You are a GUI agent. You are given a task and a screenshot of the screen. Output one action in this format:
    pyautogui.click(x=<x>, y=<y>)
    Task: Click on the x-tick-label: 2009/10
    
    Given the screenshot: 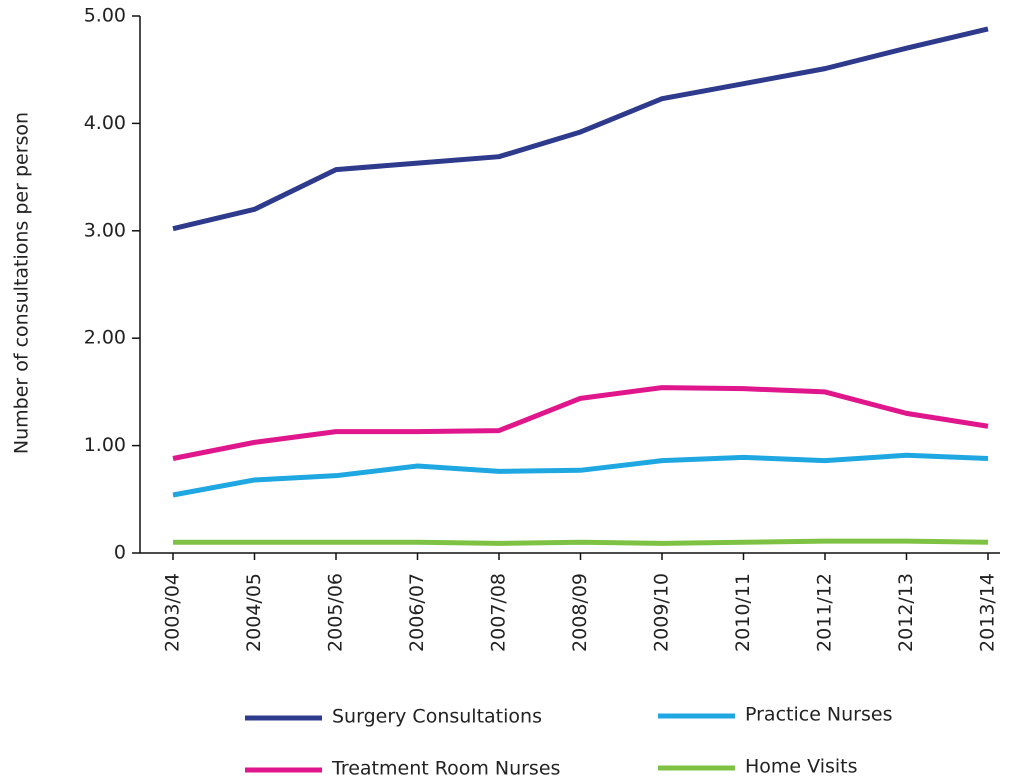 What is the action you would take?
    pyautogui.click(x=662, y=612)
    